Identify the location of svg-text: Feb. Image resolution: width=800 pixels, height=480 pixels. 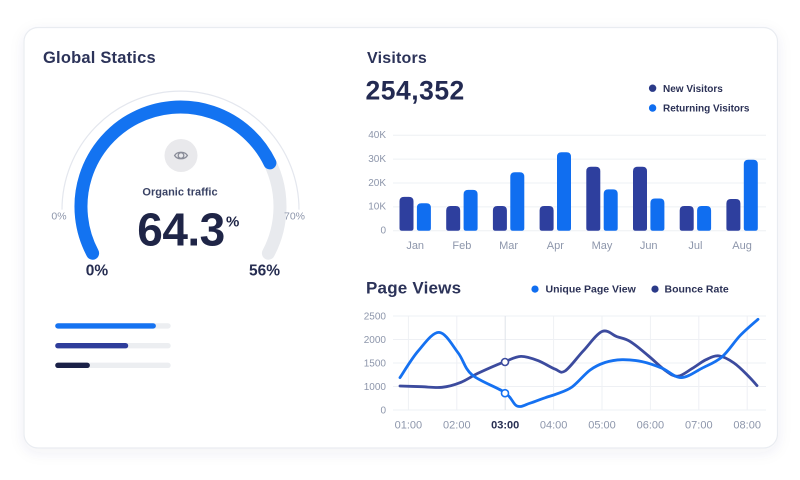
(461, 246).